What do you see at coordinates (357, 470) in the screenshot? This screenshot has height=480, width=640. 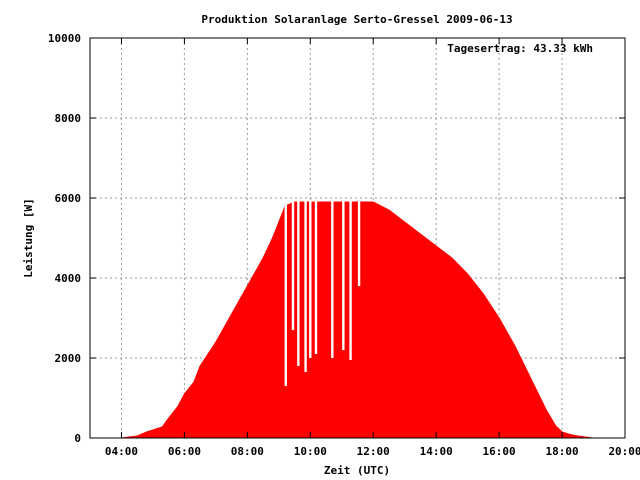 I see `x-axis-label: Zeit (UTC)` at bounding box center [357, 470].